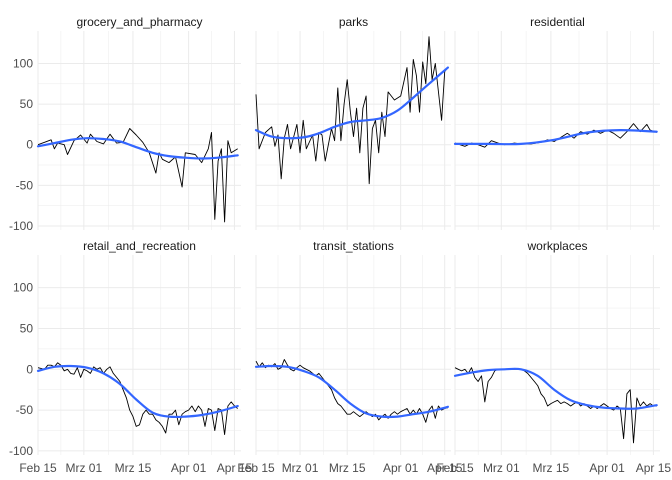 The width and height of the screenshot is (672, 480). What do you see at coordinates (557, 22) in the screenshot?
I see `panel-title: residential` at bounding box center [557, 22].